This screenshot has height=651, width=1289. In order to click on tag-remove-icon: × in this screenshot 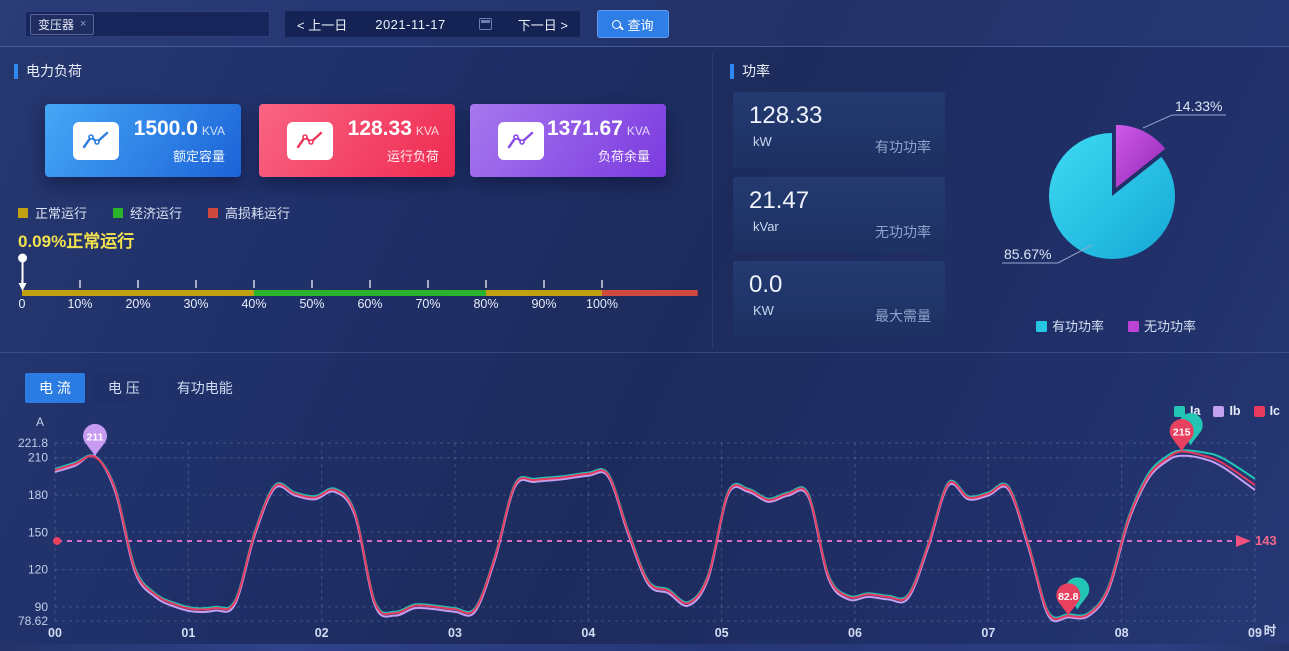, I will do `click(83, 24)`.